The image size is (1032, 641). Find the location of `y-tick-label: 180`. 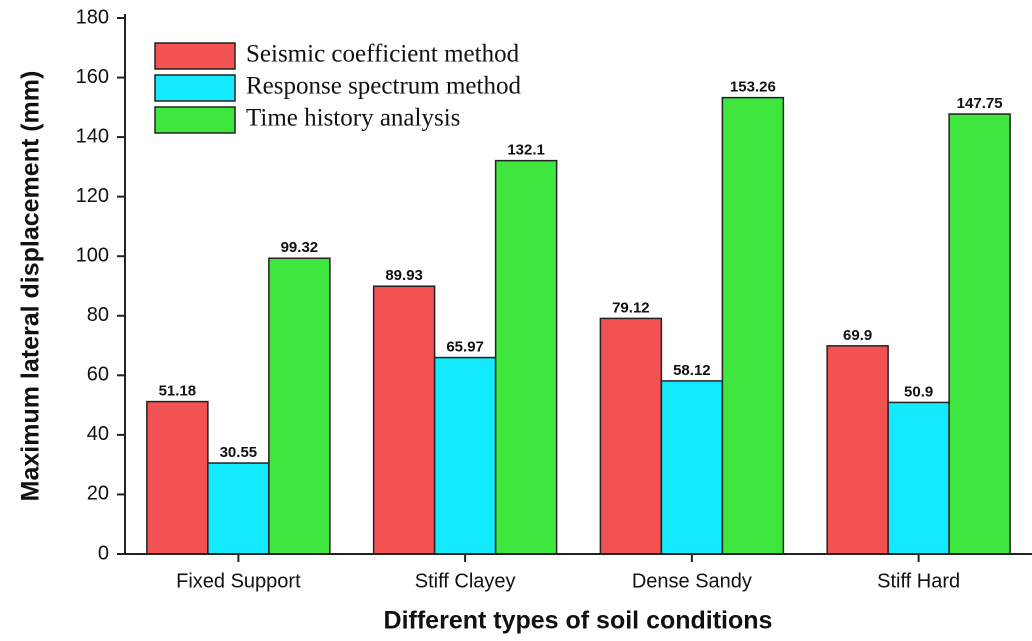

y-tick-label: 180 is located at coordinates (92, 17).